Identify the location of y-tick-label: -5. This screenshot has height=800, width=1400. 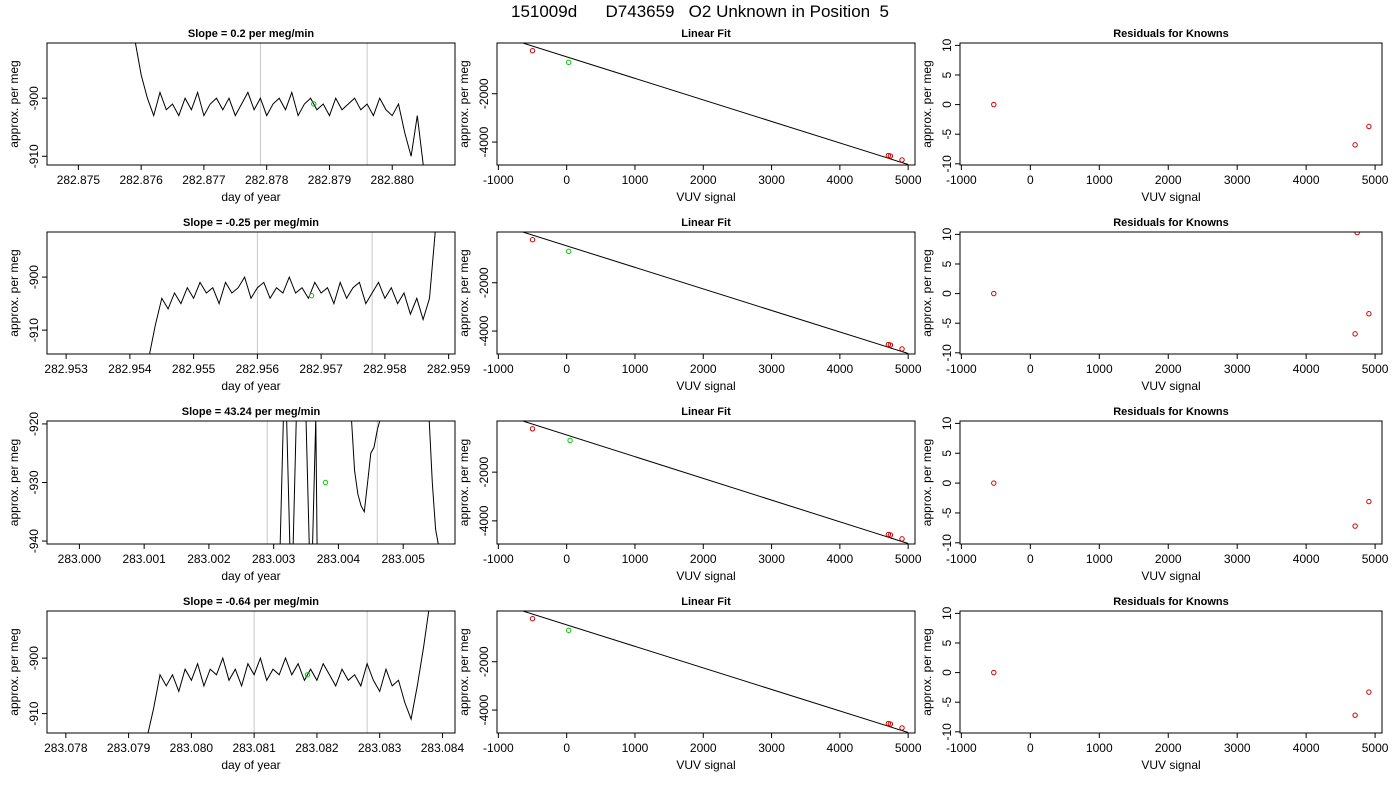
(947, 702).